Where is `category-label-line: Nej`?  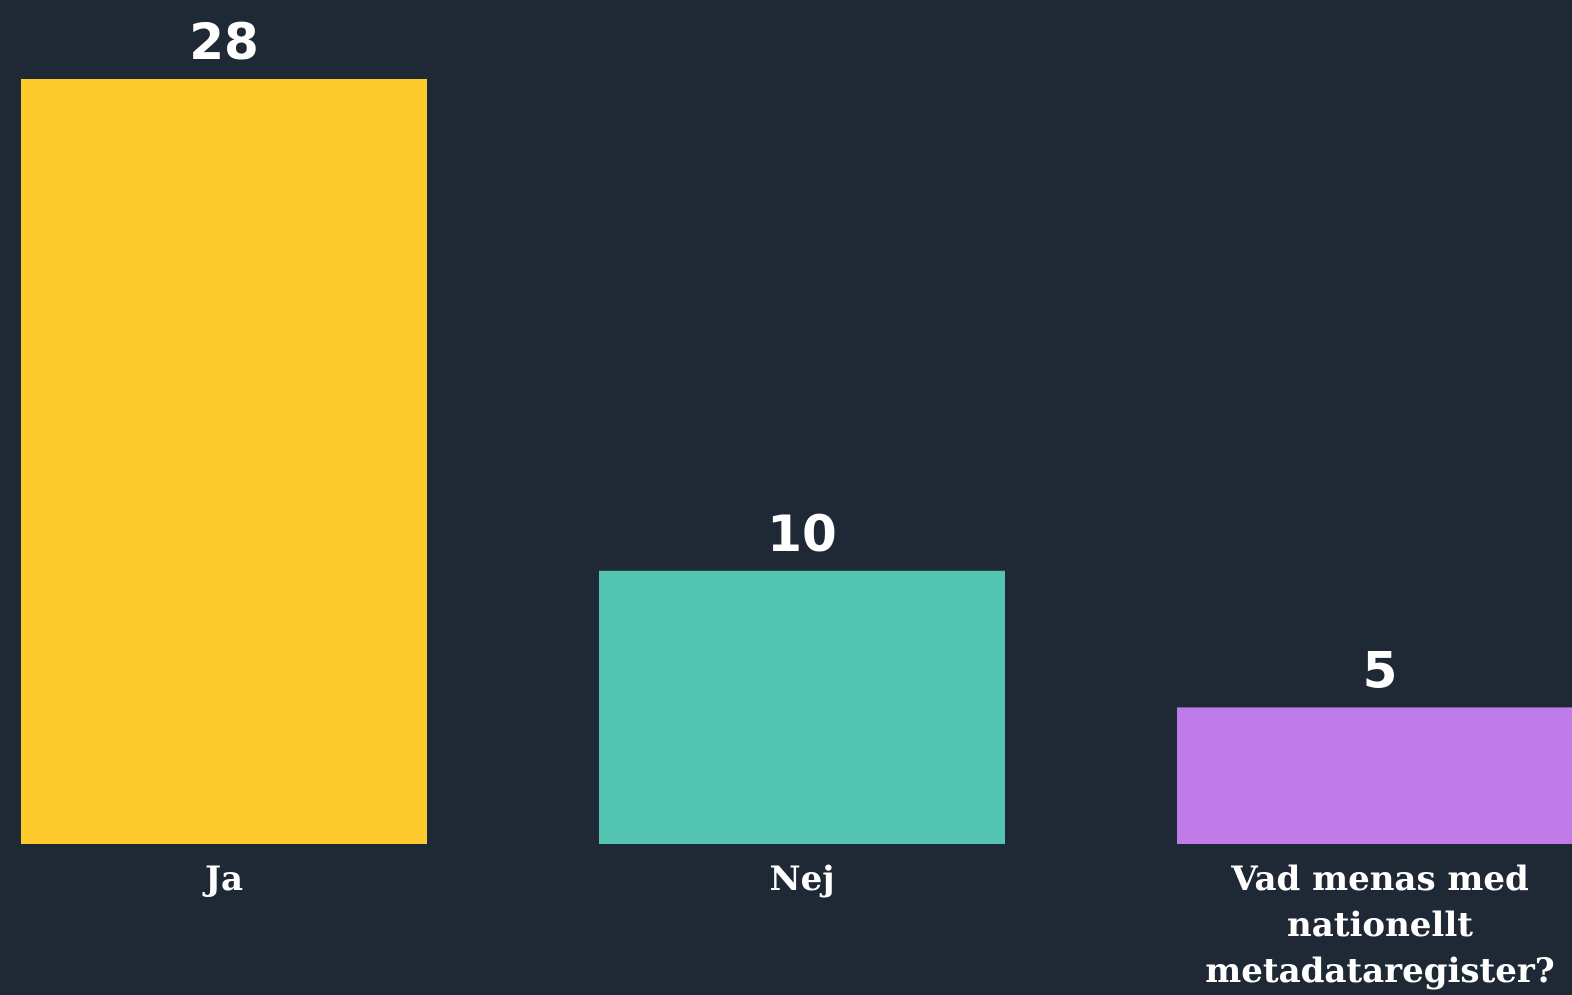 category-label-line: Nej is located at coordinates (801, 879).